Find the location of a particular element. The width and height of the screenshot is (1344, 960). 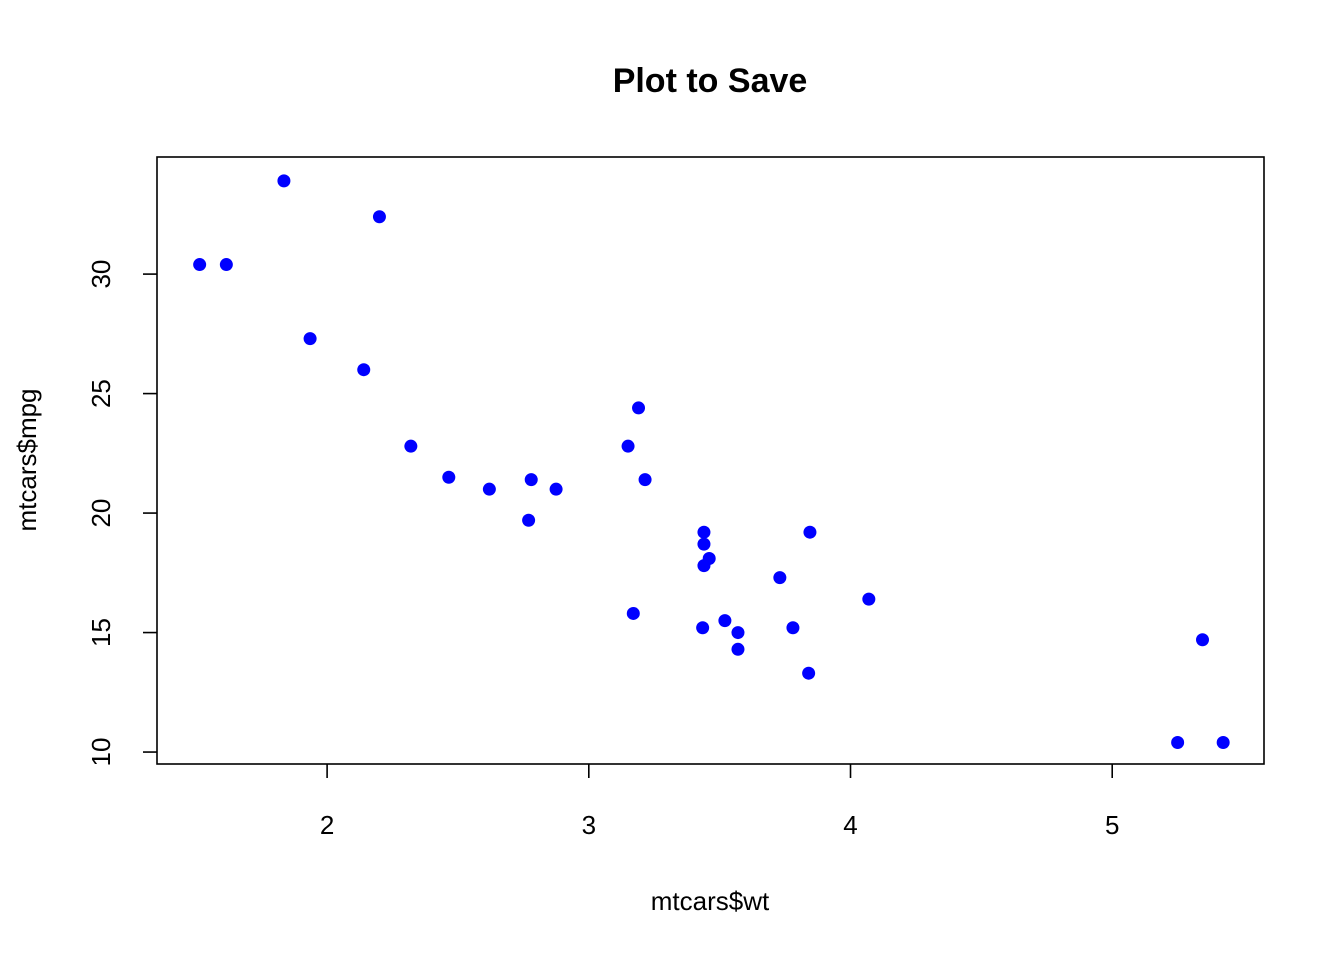

x-axis-label: mtcars$wt is located at coordinates (710, 901).